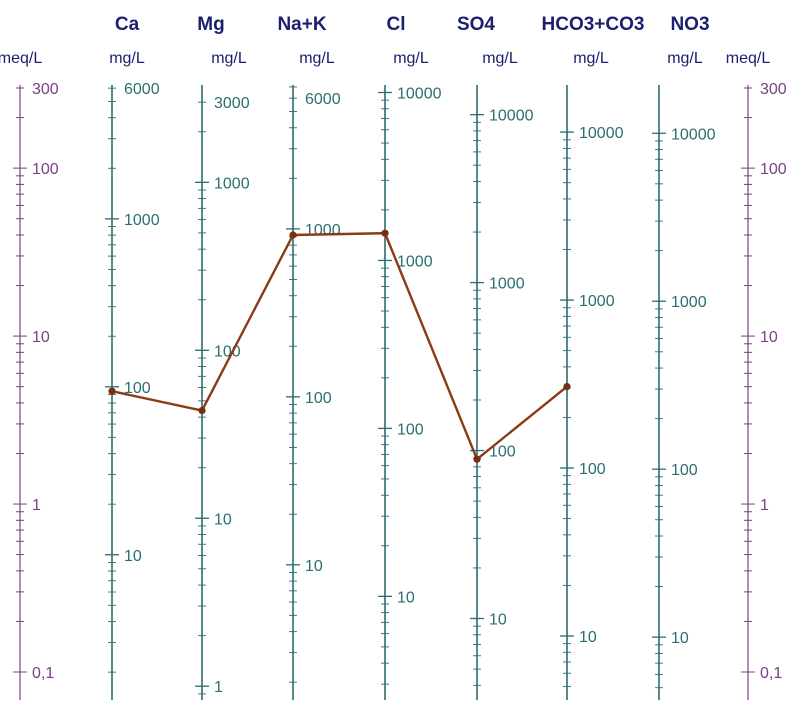 This screenshot has height=702, width=808. What do you see at coordinates (43, 673) in the screenshot?
I see `meq-tick-label-left: 0,1` at bounding box center [43, 673].